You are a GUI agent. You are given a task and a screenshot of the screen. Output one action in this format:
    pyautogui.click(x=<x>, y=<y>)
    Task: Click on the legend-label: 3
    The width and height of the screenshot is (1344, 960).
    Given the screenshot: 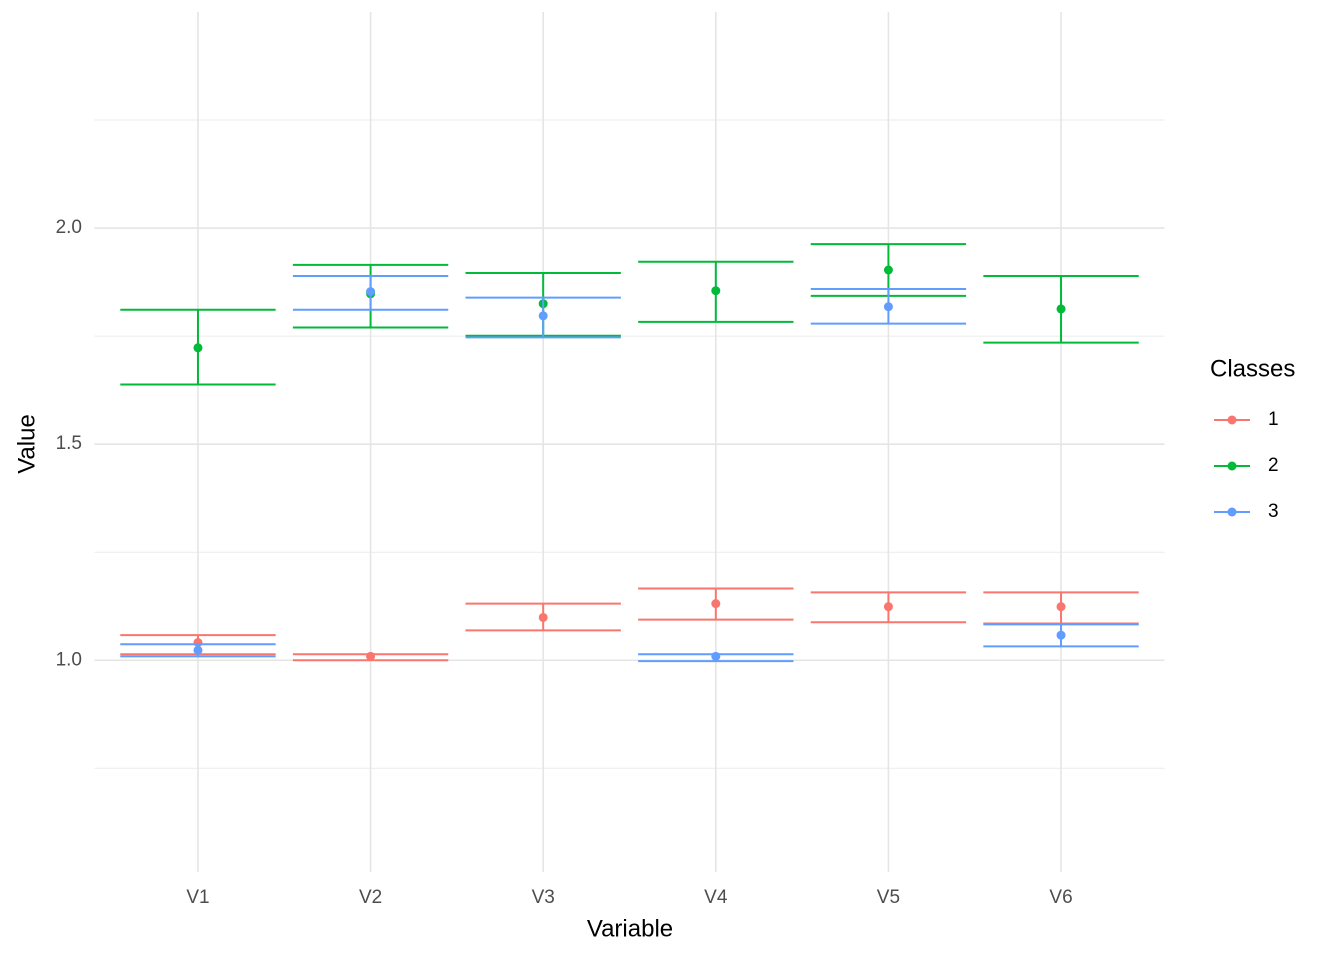 What is the action you would take?
    pyautogui.click(x=1273, y=511)
    